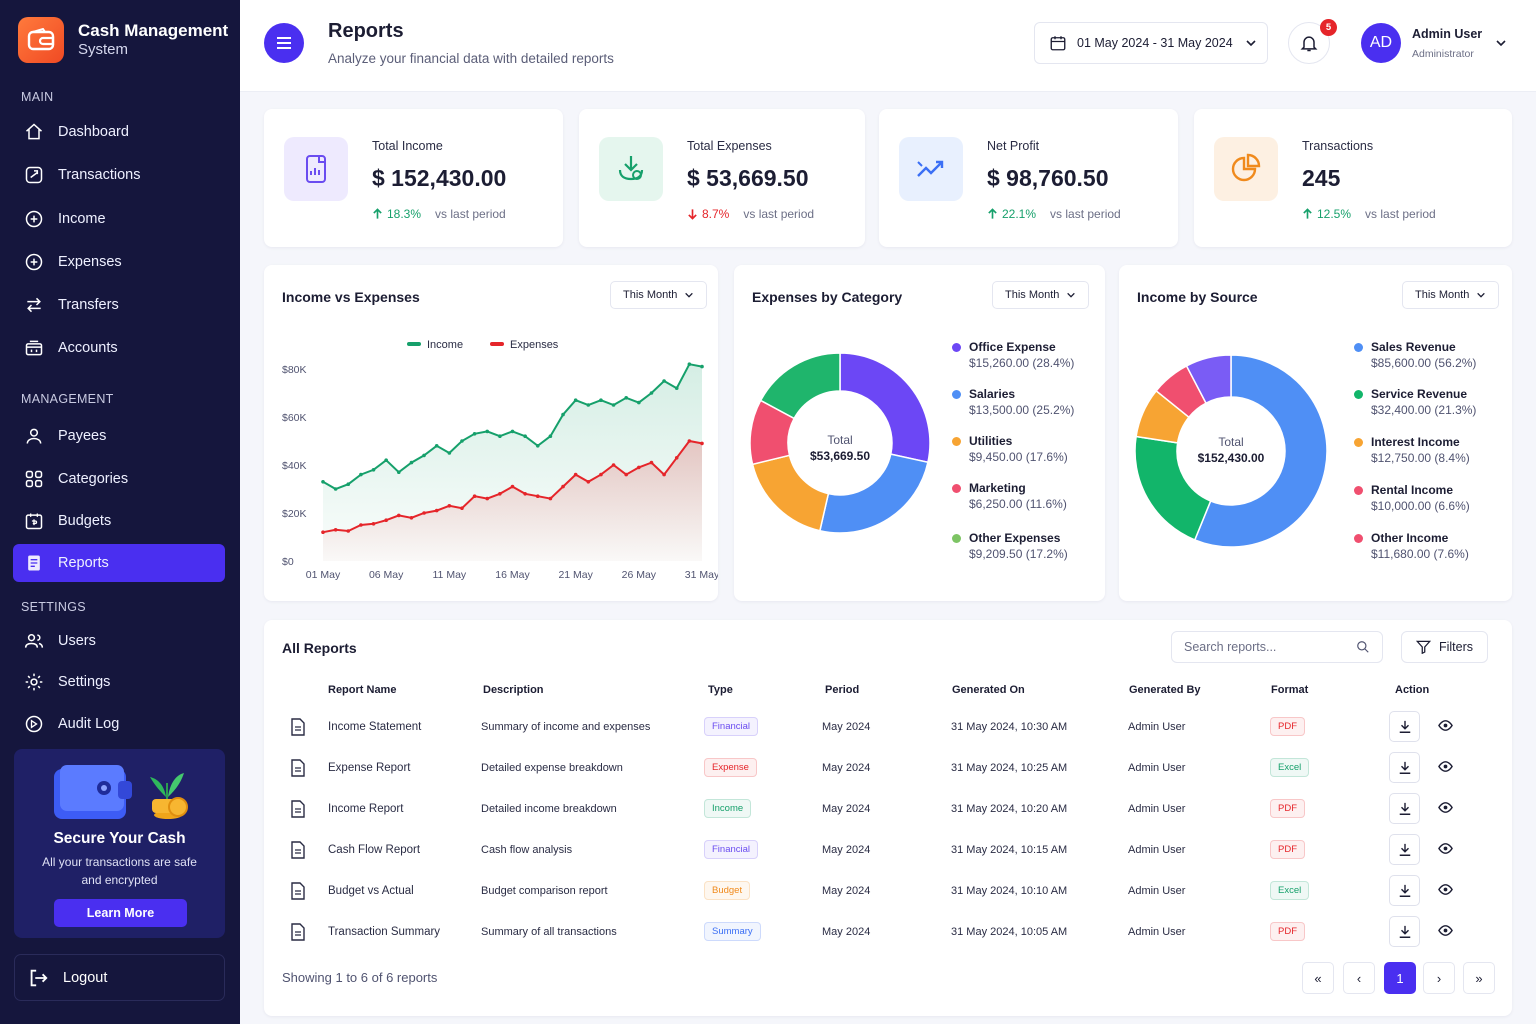 The height and width of the screenshot is (1024, 1536). Describe the element at coordinates (513, 690) in the screenshot. I see `column-header-description: Description` at that location.